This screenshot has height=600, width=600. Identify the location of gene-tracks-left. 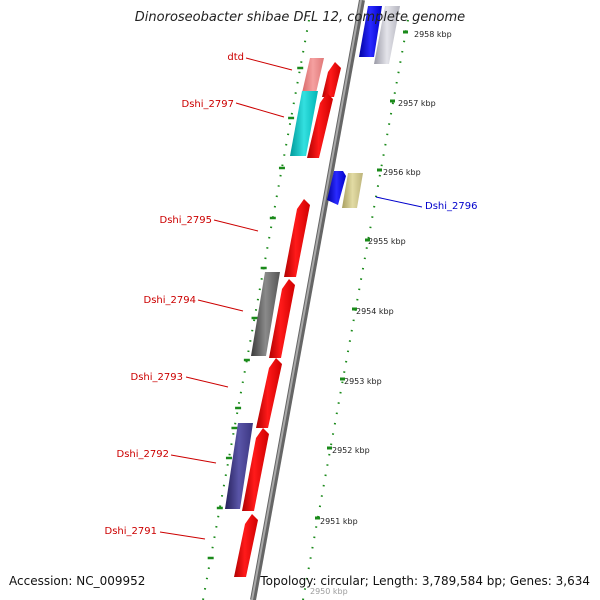
(274, 283).